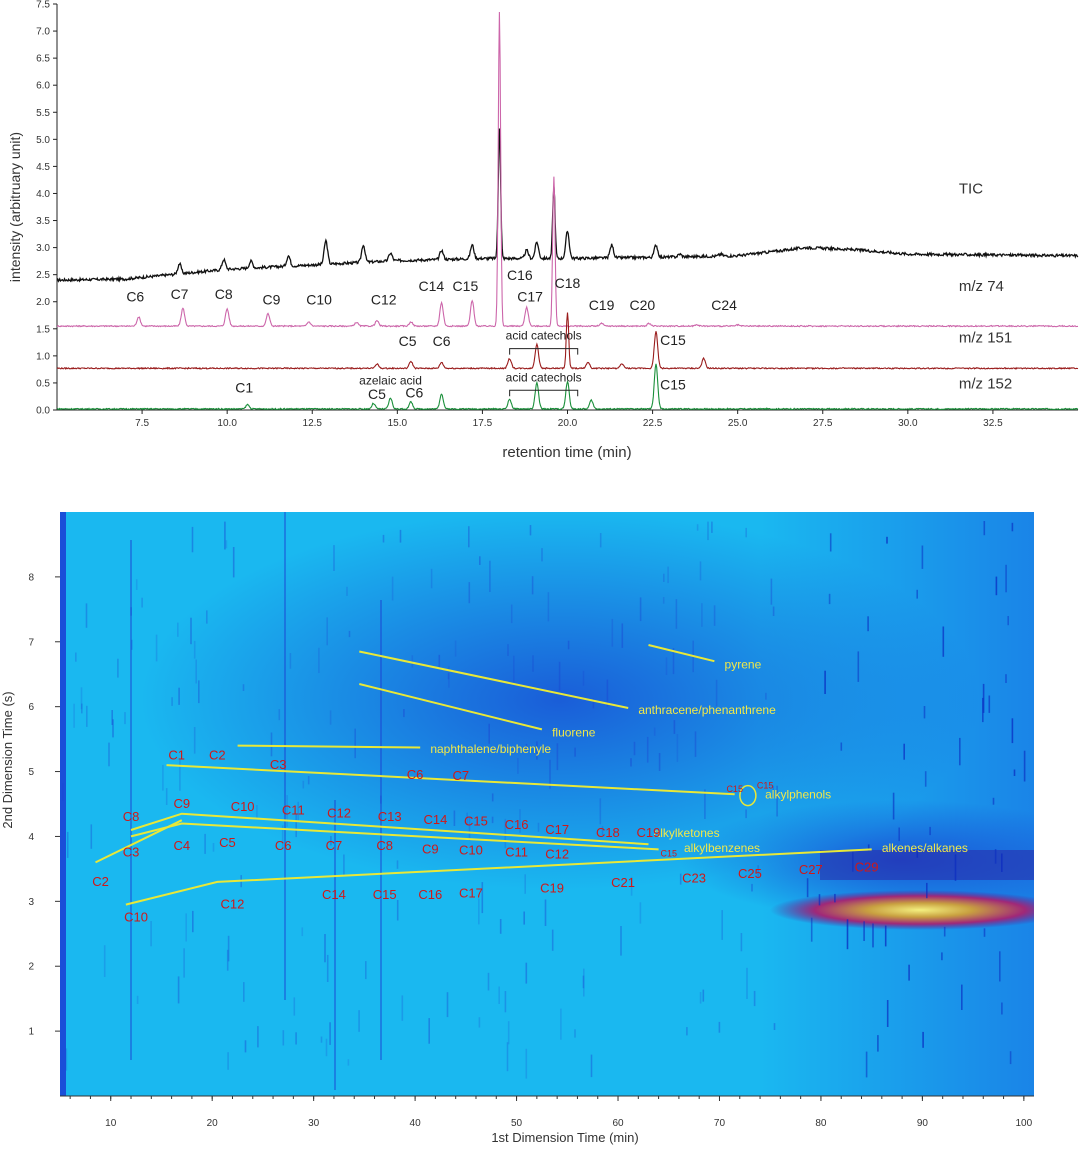 The width and height of the screenshot is (1080, 1157). I want to click on carbon-label: C9, so click(430, 848).